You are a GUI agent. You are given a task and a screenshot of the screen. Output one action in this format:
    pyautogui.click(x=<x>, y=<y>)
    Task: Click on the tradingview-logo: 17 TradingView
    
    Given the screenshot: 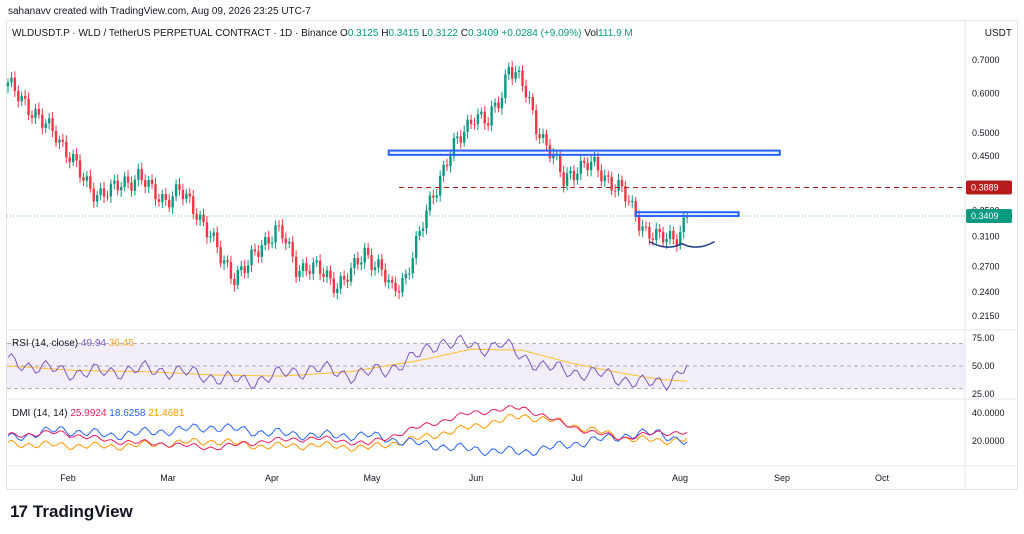 What is the action you would take?
    pyautogui.click(x=71, y=512)
    